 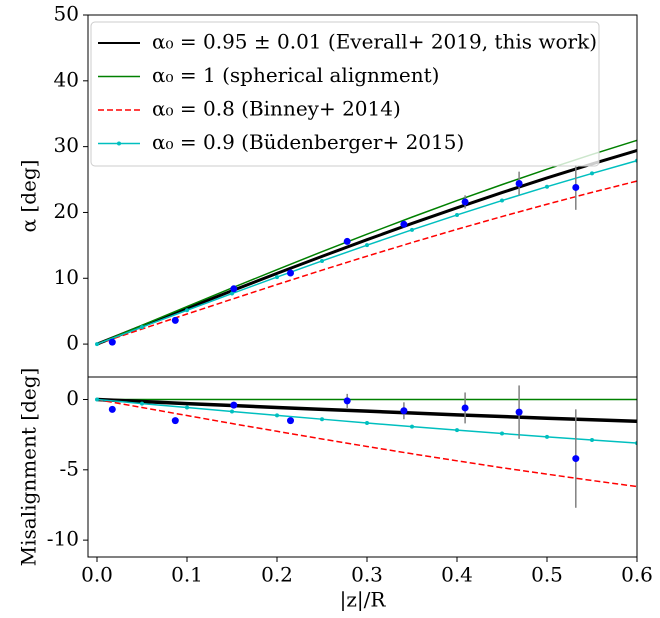 What do you see at coordinates (295, 75) in the screenshot?
I see `legend-label: α₀ = 1 (spherical alignment)` at bounding box center [295, 75].